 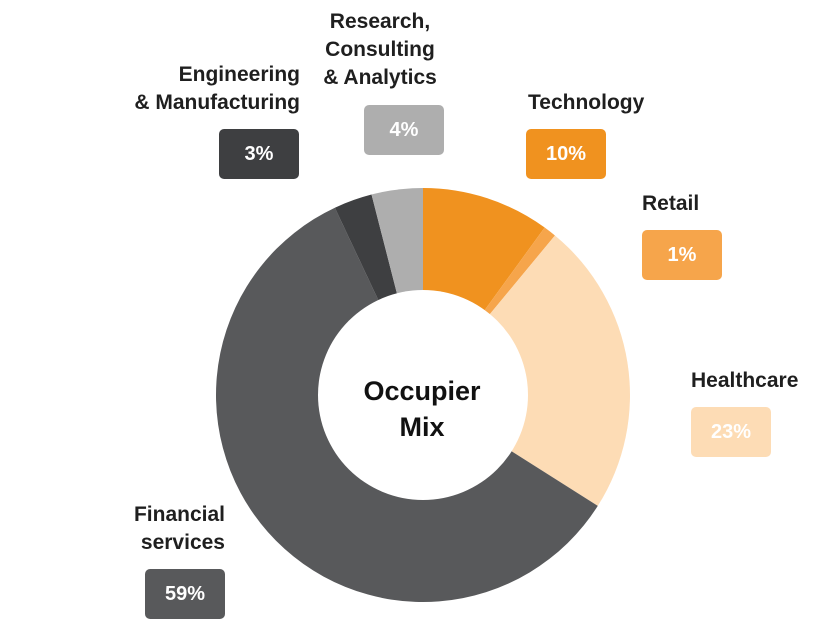 I want to click on badge-research-consulting-analytics: 4%, so click(x=404, y=130).